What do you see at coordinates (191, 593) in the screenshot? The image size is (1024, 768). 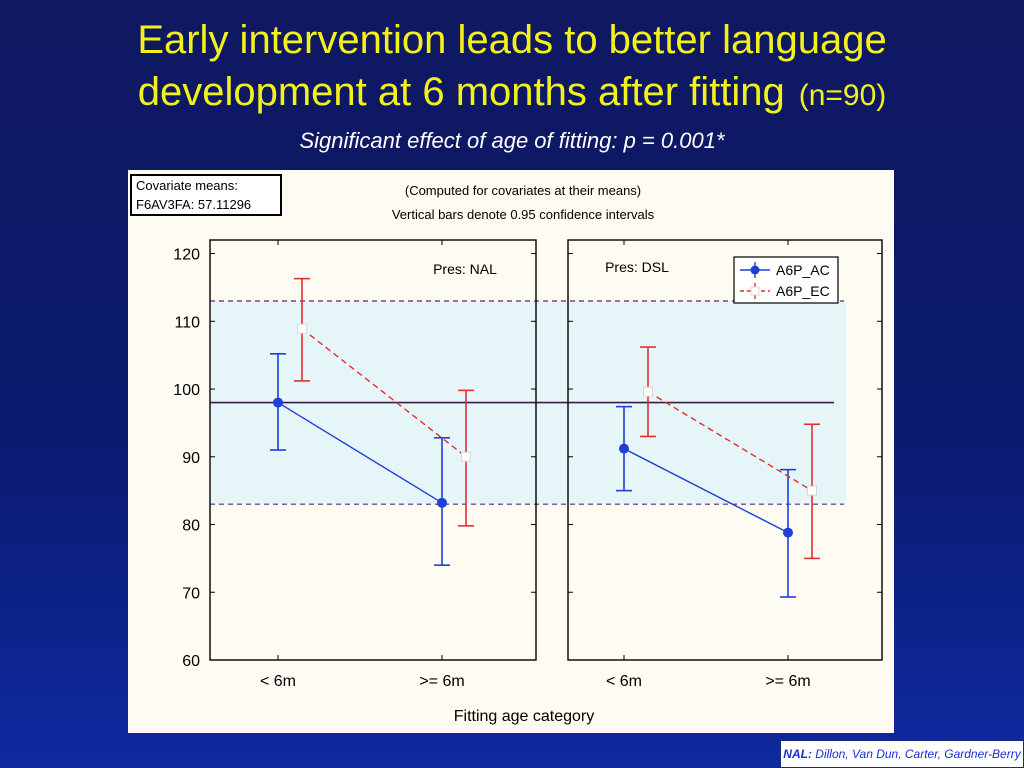 I see `y-tick-label: 70` at bounding box center [191, 593].